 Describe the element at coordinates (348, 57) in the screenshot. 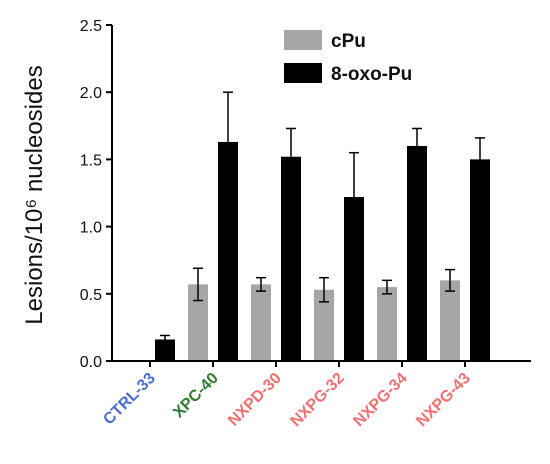

I see `legend: cPu 8-oxo-Pu` at that location.